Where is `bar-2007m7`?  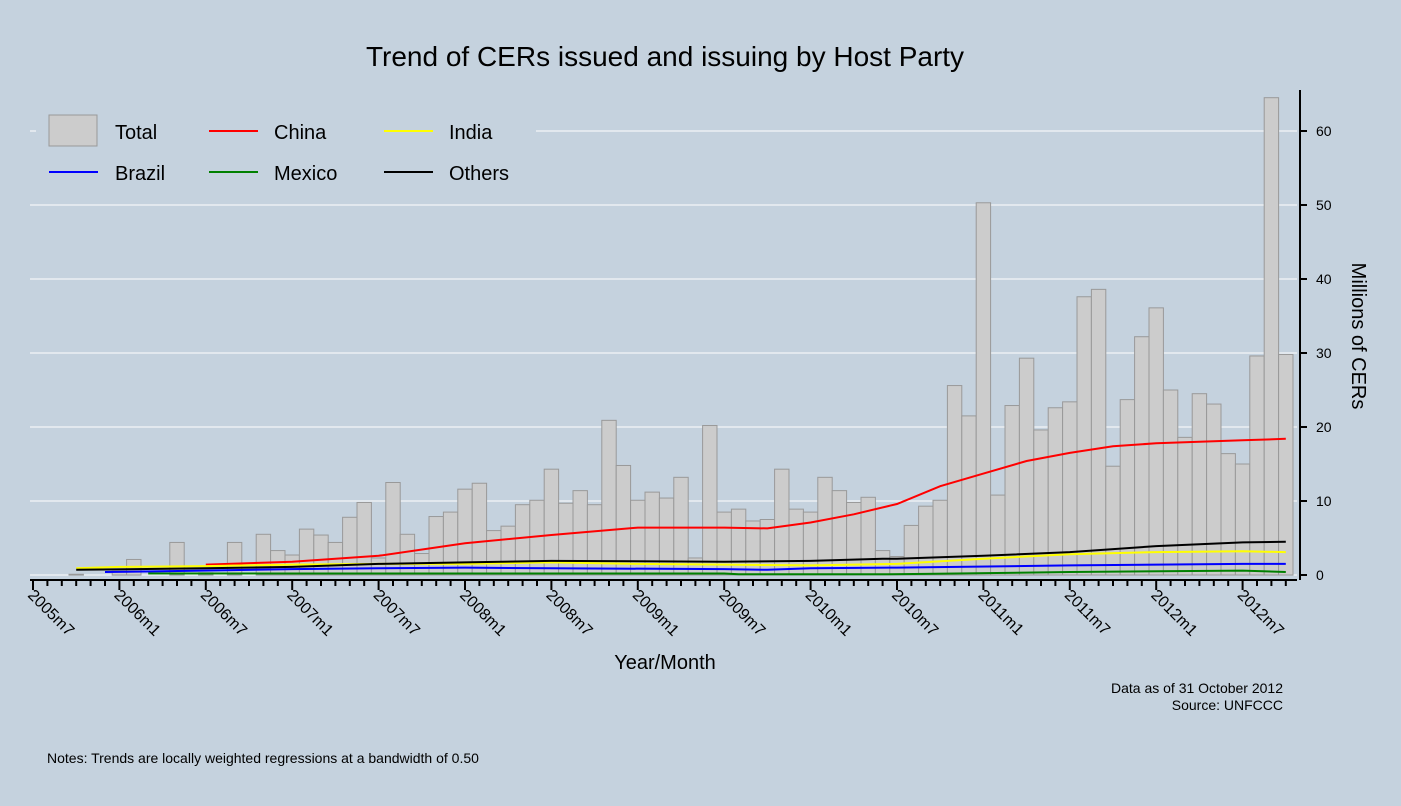 bar-2007m7 is located at coordinates (378, 566).